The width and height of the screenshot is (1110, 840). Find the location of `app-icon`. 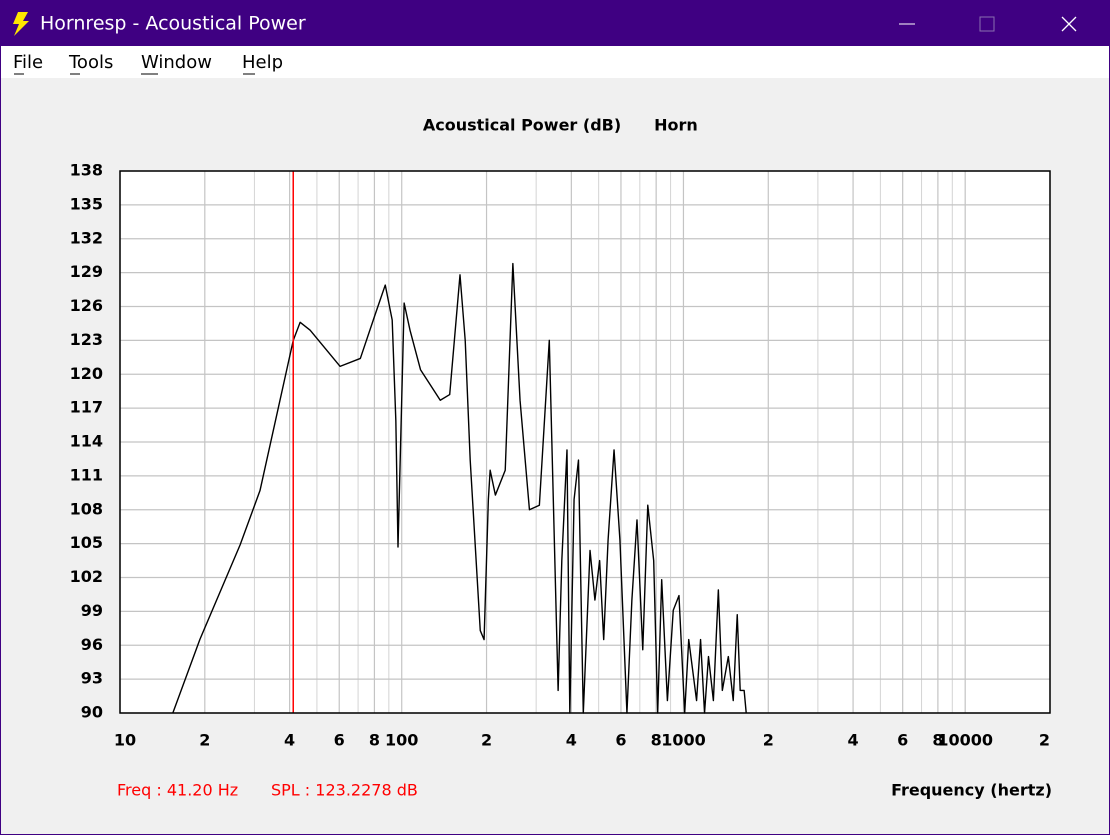

app-icon is located at coordinates (21, 24).